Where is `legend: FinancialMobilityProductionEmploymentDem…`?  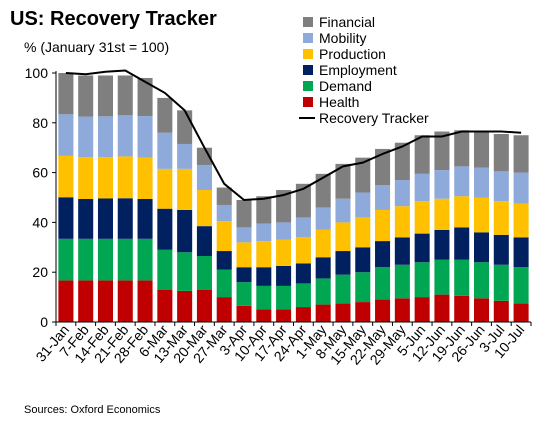
legend: FinancialMobilityProductionEmploymentDem… is located at coordinates (364, 70).